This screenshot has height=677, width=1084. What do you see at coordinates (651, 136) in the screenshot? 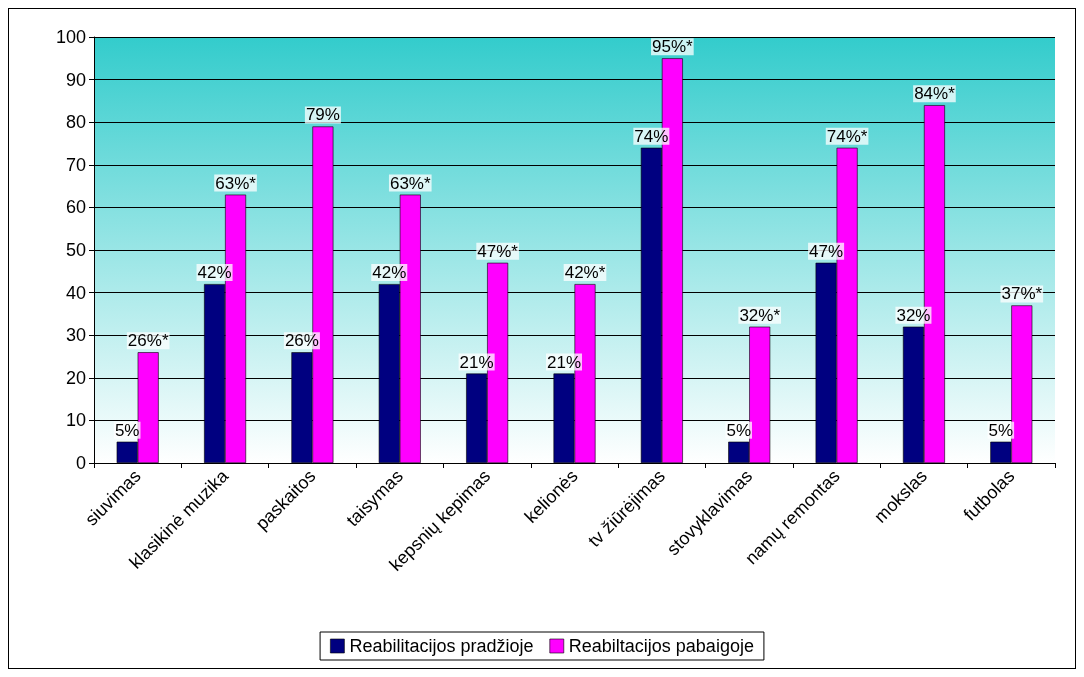
I see `data-label: 74%` at bounding box center [651, 136].